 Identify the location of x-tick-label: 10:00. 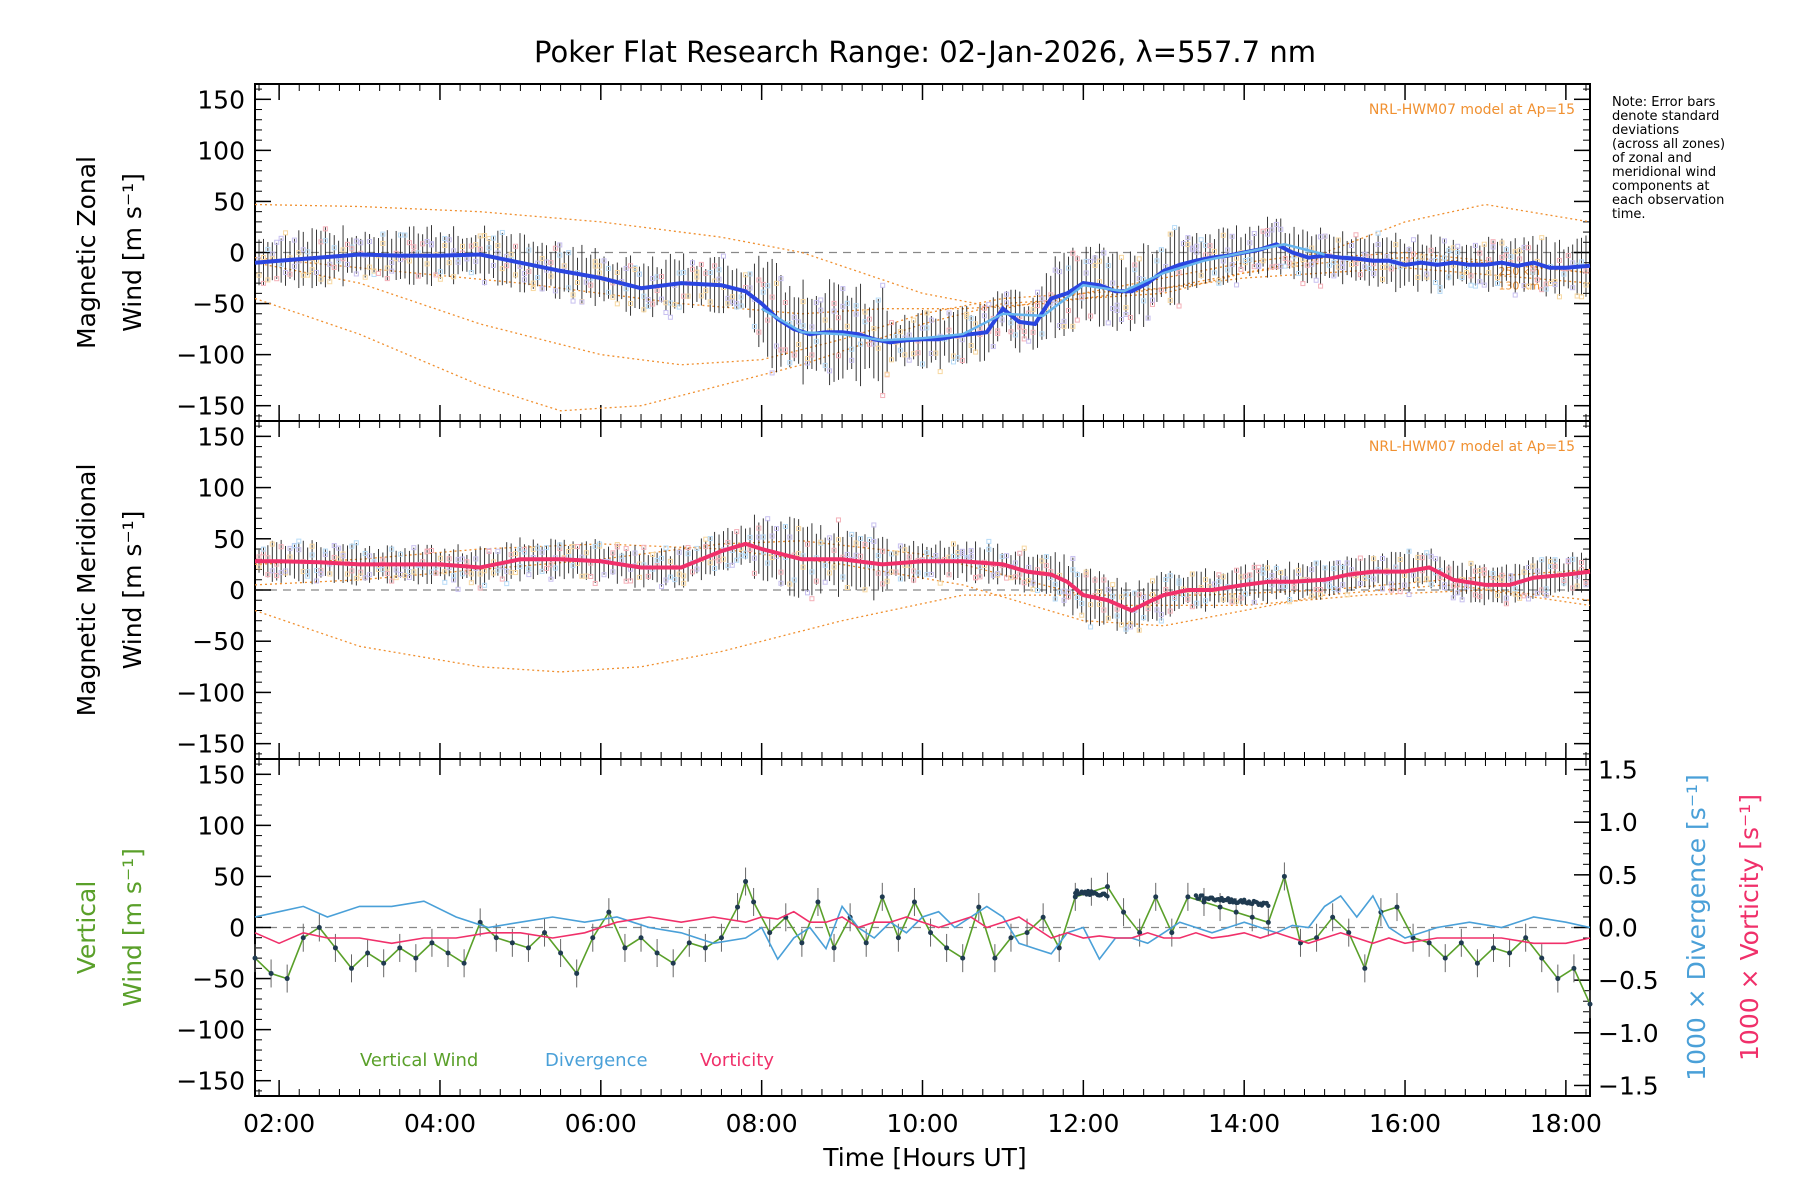
(922, 1123).